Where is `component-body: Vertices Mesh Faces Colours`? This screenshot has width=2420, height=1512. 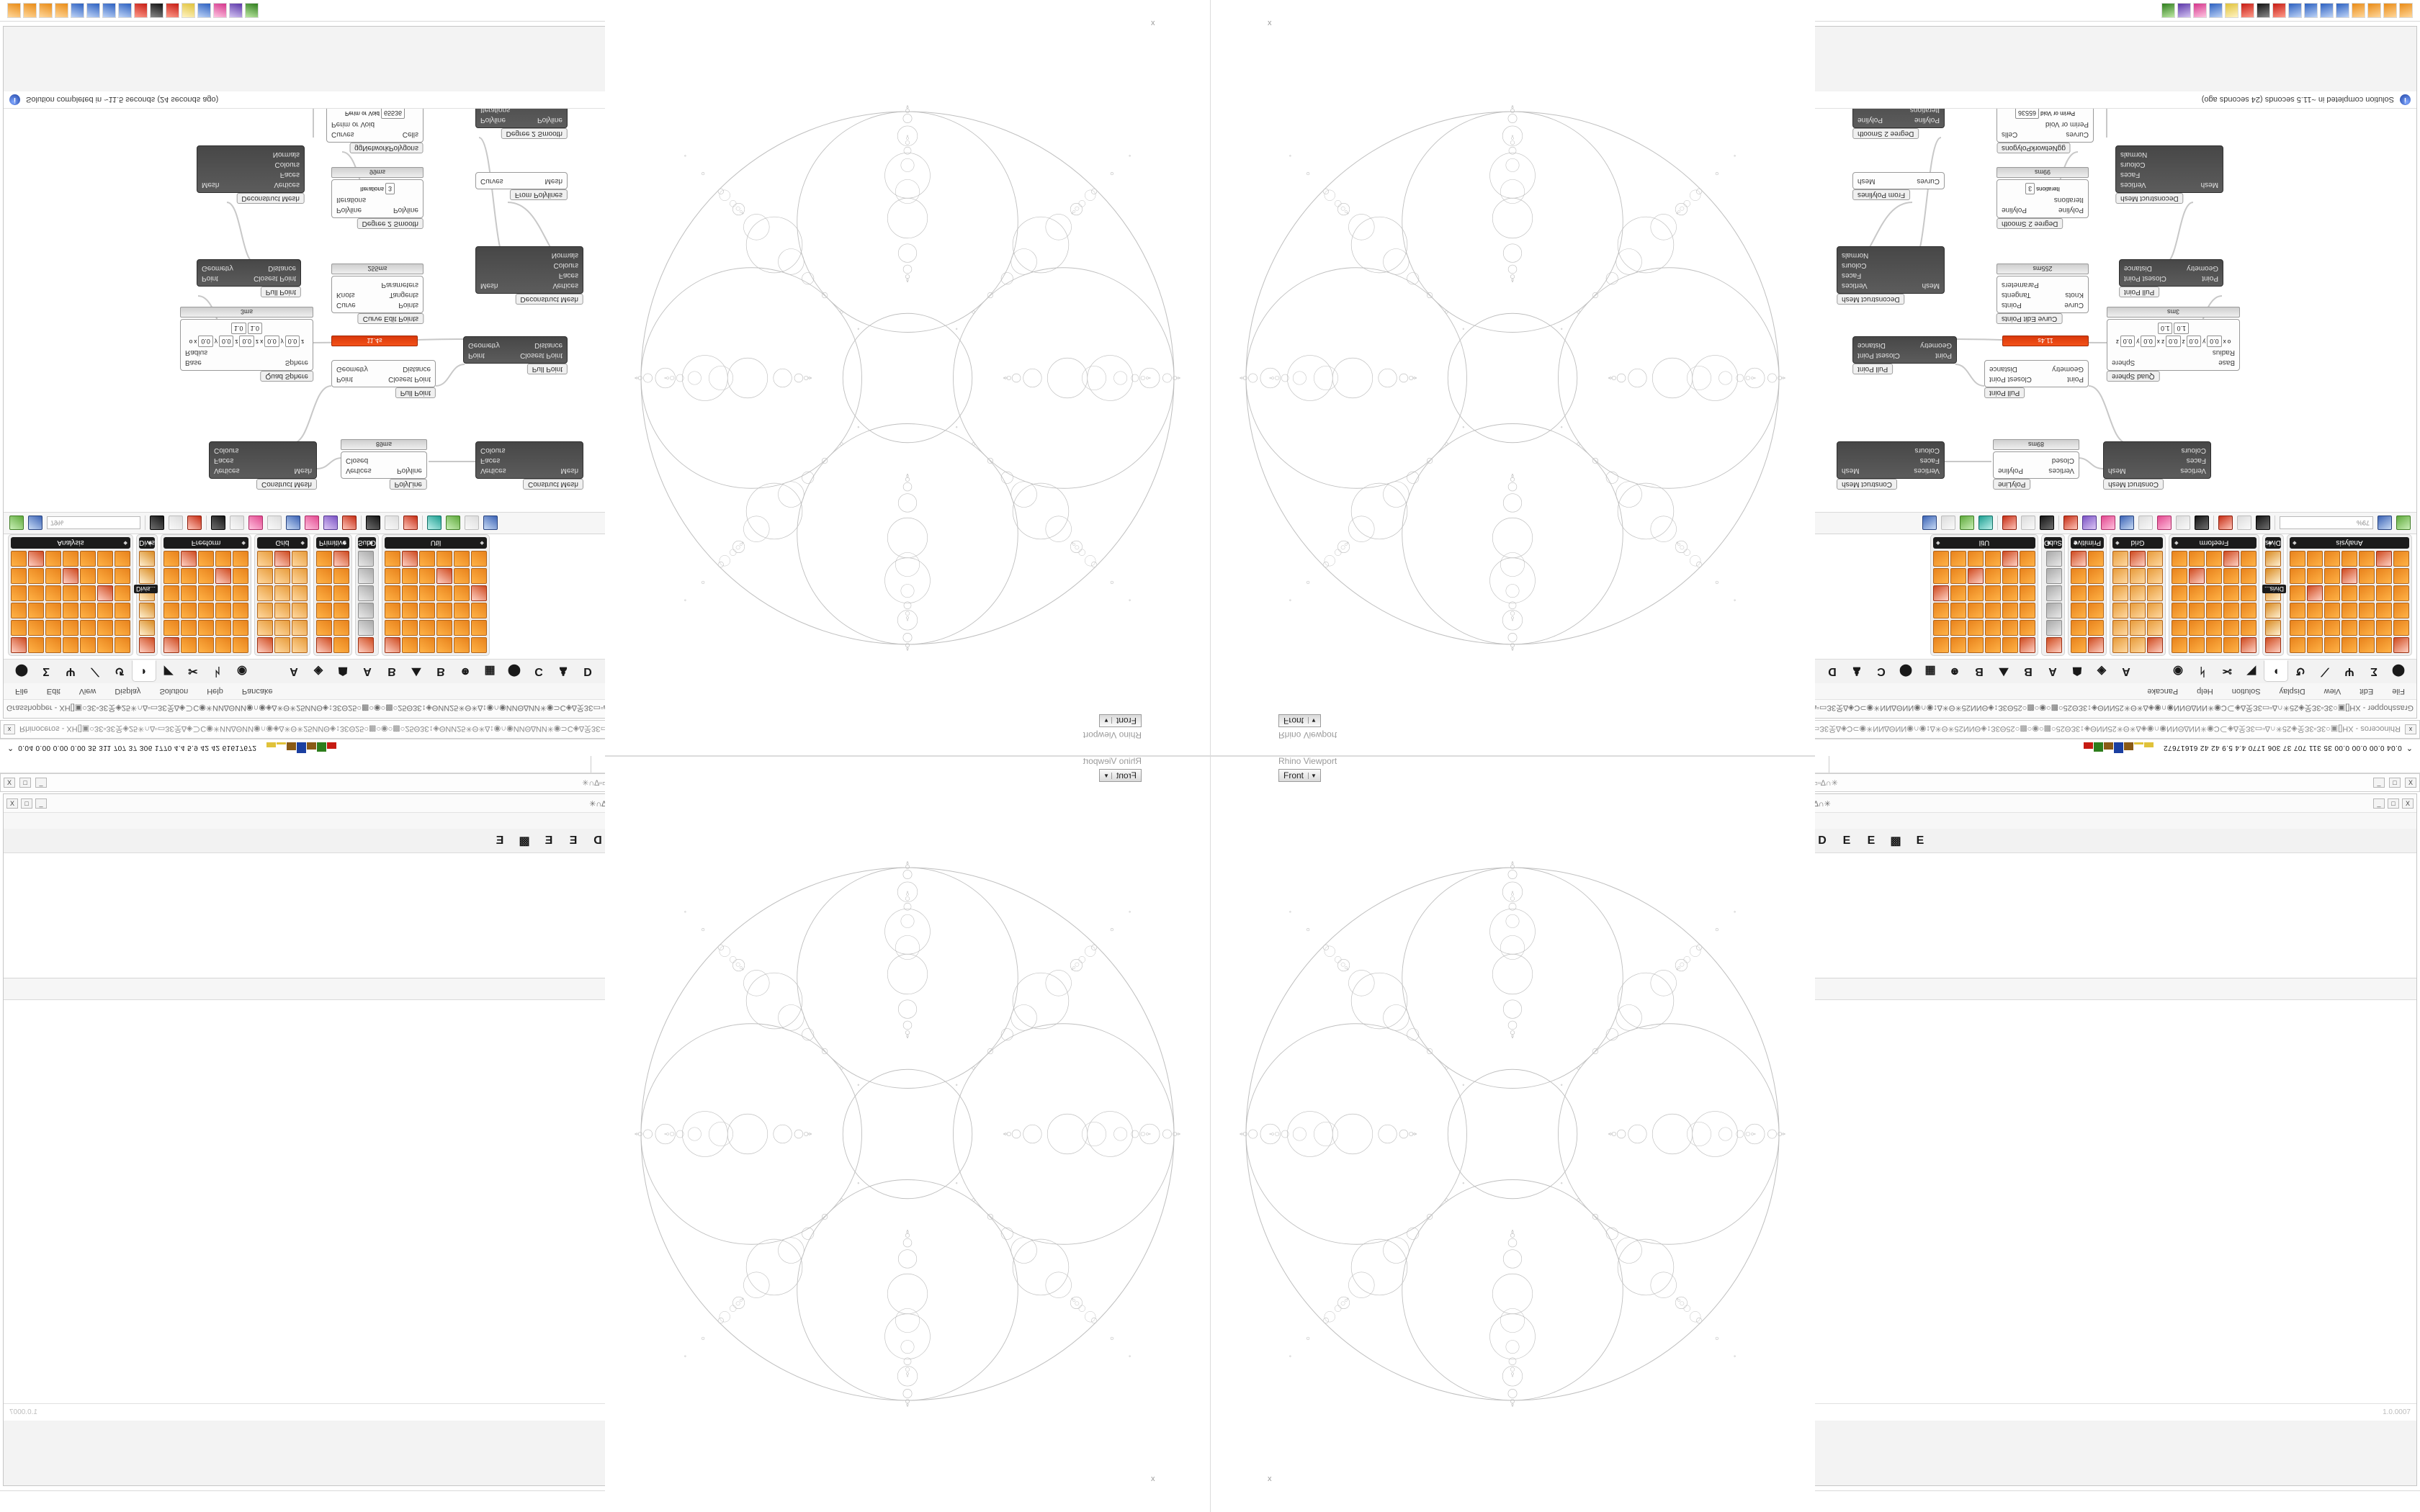 component-body: Vertices Mesh Faces Colours is located at coordinates (529, 460).